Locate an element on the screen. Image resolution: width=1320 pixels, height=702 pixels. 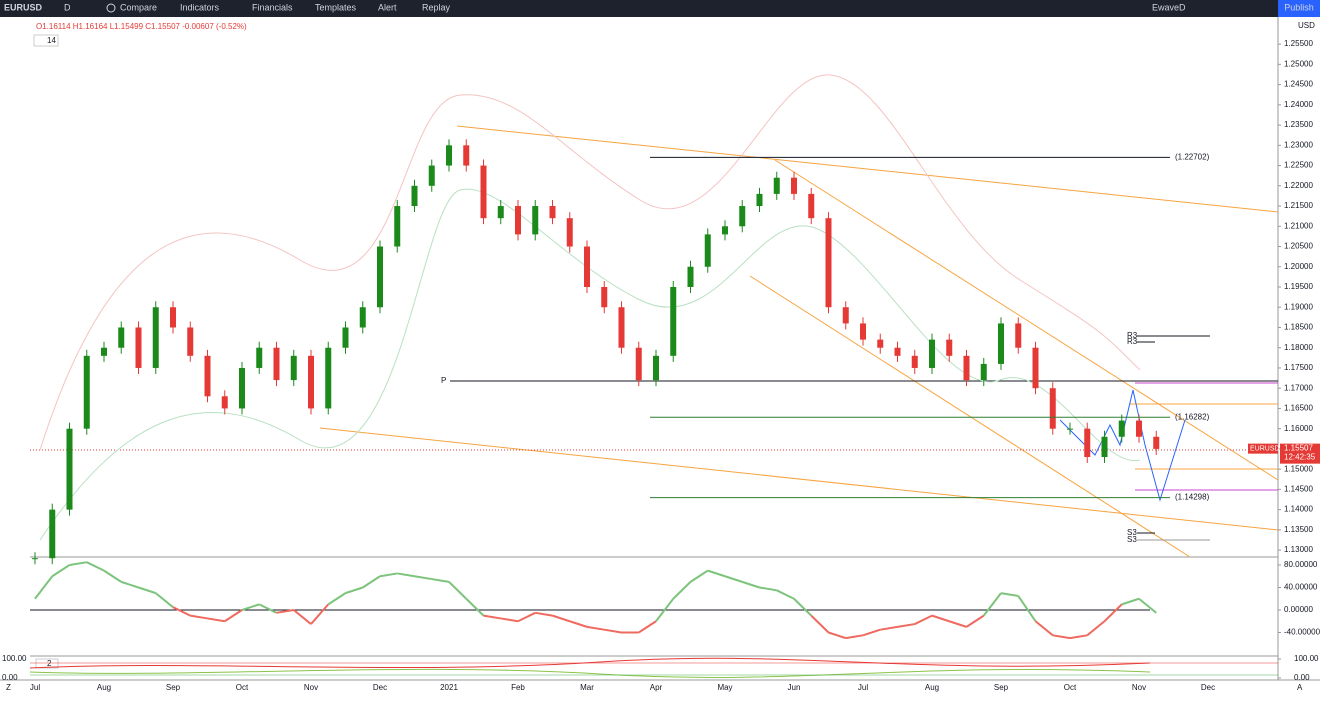
lower-line is located at coordinates (590, 673).